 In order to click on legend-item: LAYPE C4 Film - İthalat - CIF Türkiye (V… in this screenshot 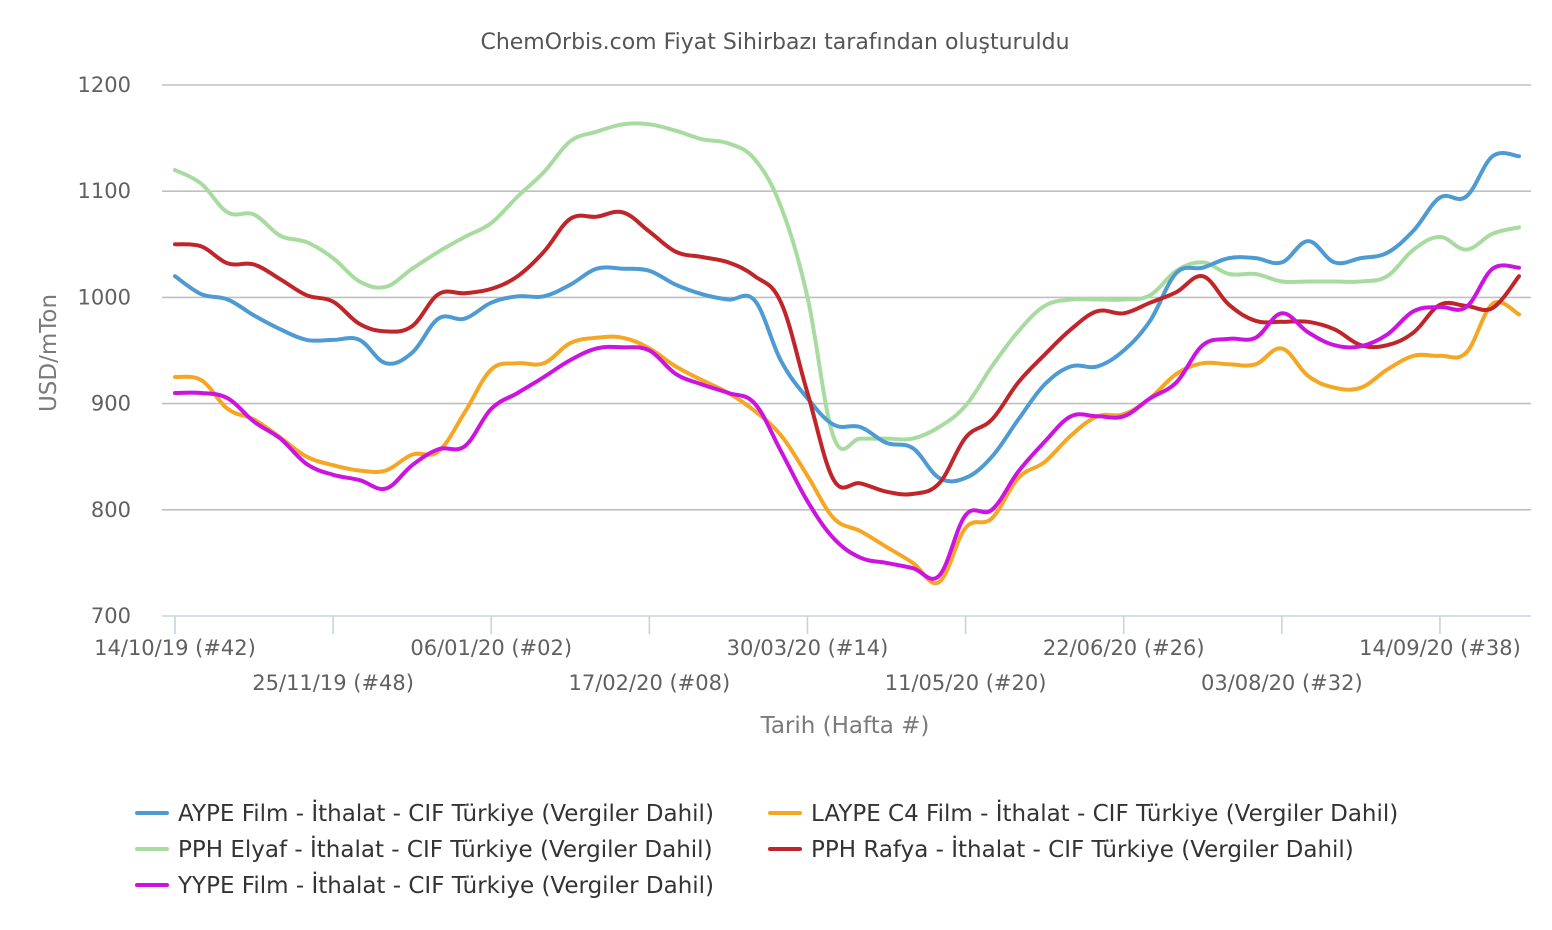, I will do `click(1083, 813)`.